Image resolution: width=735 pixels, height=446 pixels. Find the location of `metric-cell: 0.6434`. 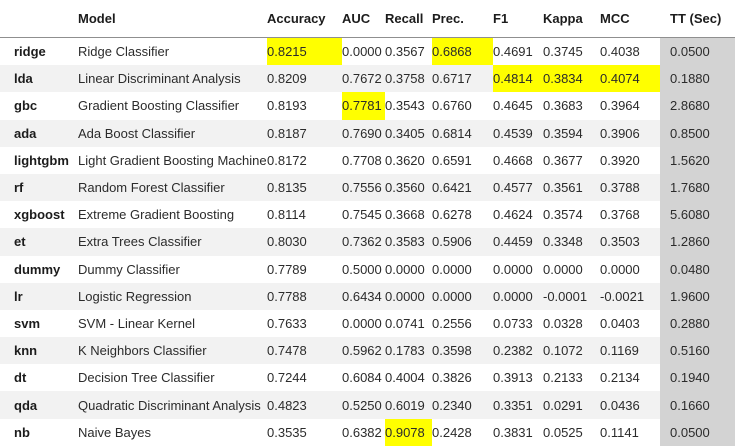

metric-cell: 0.6434 is located at coordinates (362, 296).